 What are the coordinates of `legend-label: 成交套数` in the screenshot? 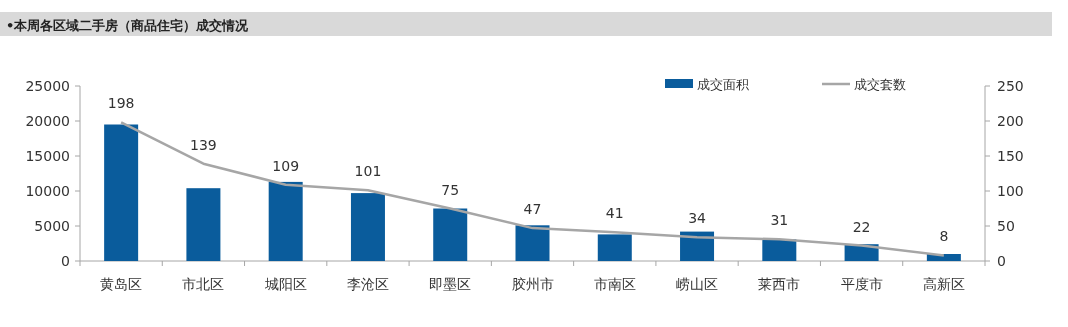 It's located at (880, 84).